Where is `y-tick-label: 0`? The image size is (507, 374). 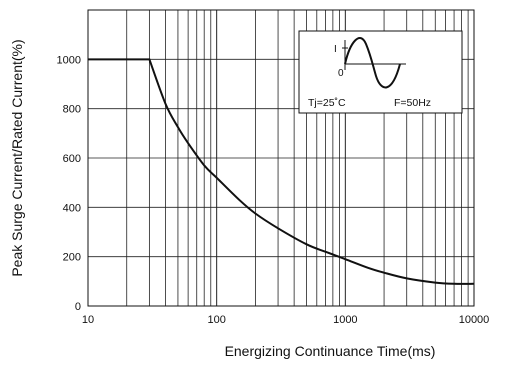 y-tick-label: 0 is located at coordinates (78, 307).